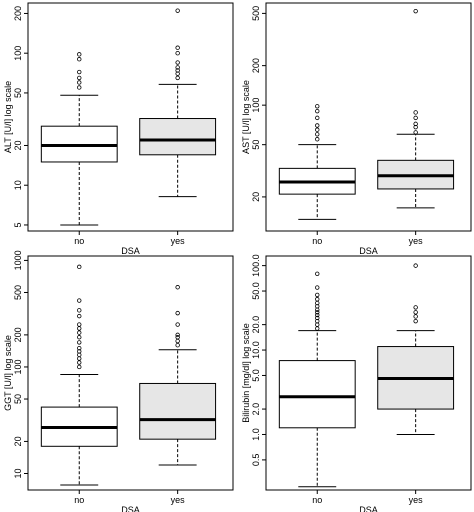 The height and width of the screenshot is (512, 474). I want to click on y-tick-label: 1000, so click(18, 260).